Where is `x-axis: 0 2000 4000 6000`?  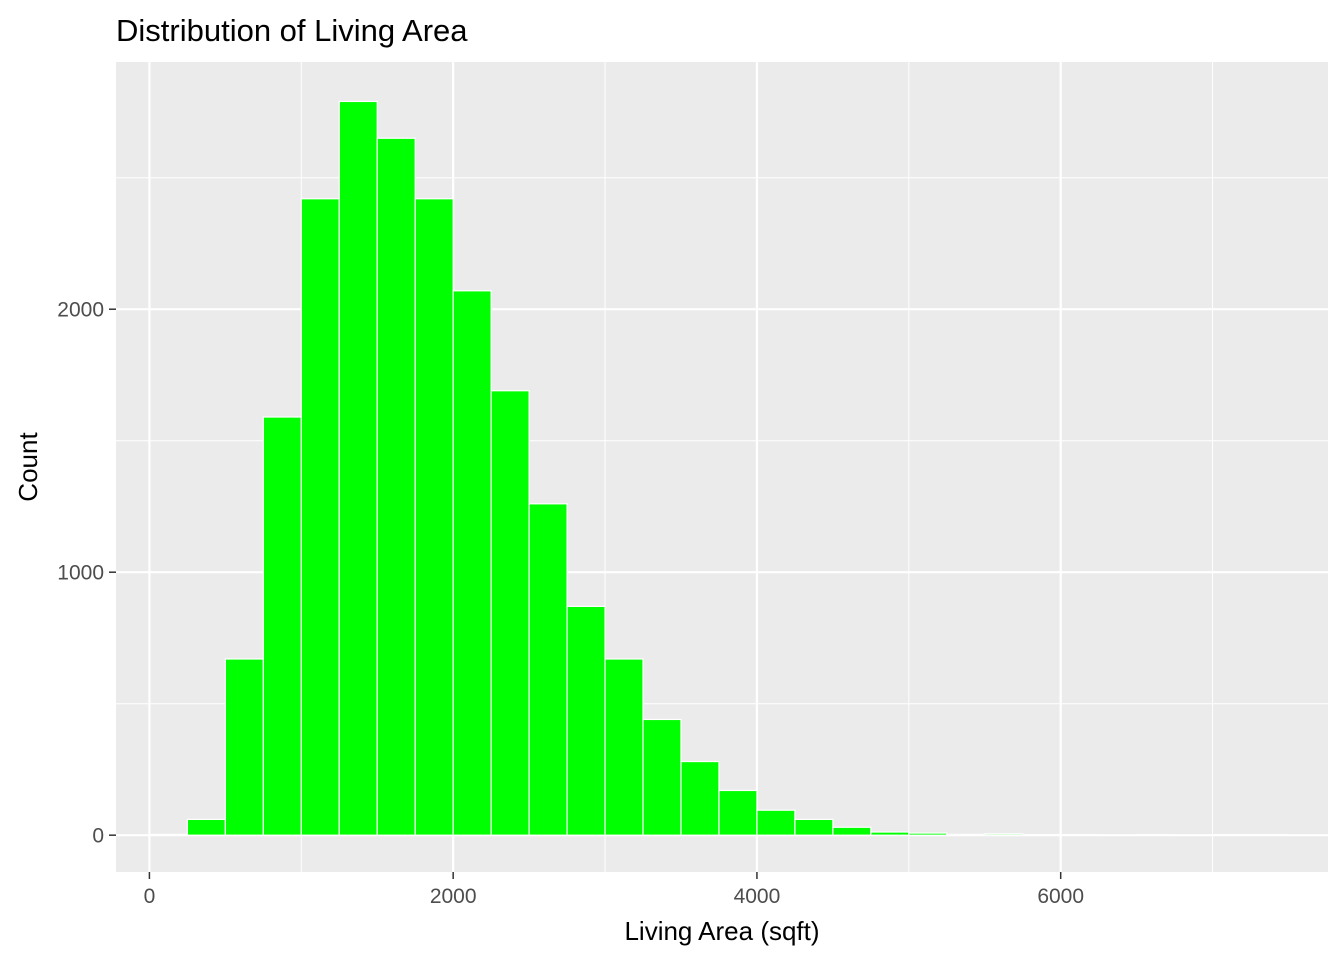 x-axis: 0 2000 4000 6000 is located at coordinates (614, 890).